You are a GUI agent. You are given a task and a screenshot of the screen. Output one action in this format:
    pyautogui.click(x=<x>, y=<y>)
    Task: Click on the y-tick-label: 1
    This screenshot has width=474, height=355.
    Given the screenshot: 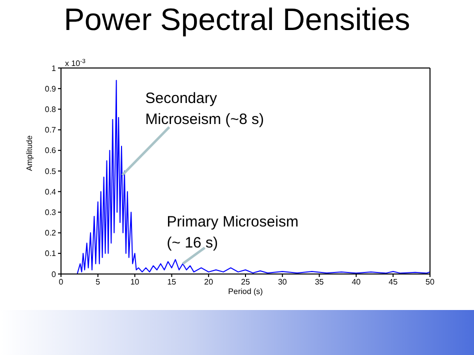 What is the action you would take?
    pyautogui.click(x=54, y=68)
    